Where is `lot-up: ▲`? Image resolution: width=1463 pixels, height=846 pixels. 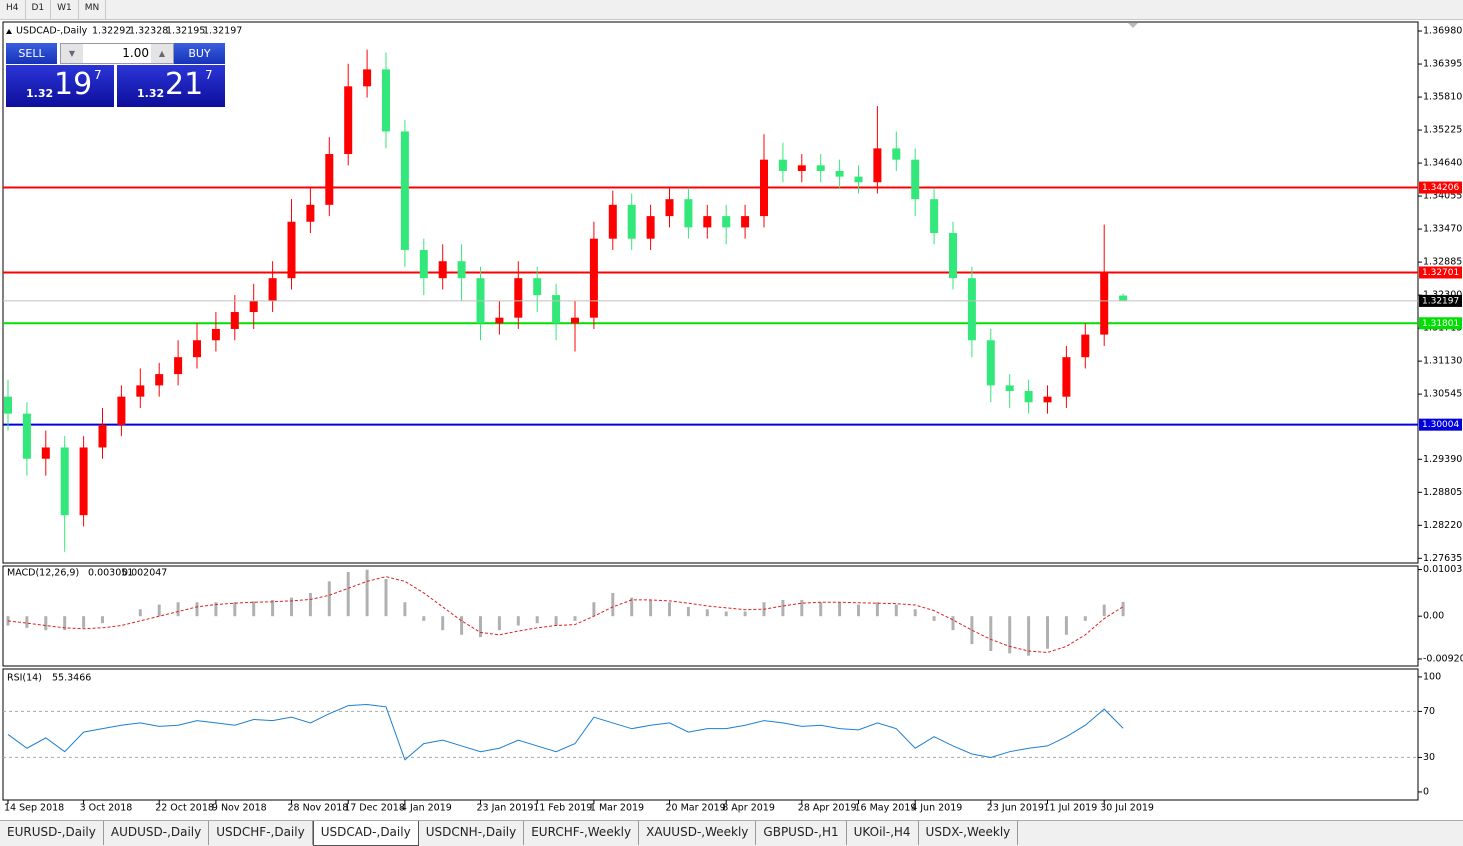
lot-up: ▲ is located at coordinates (162, 53).